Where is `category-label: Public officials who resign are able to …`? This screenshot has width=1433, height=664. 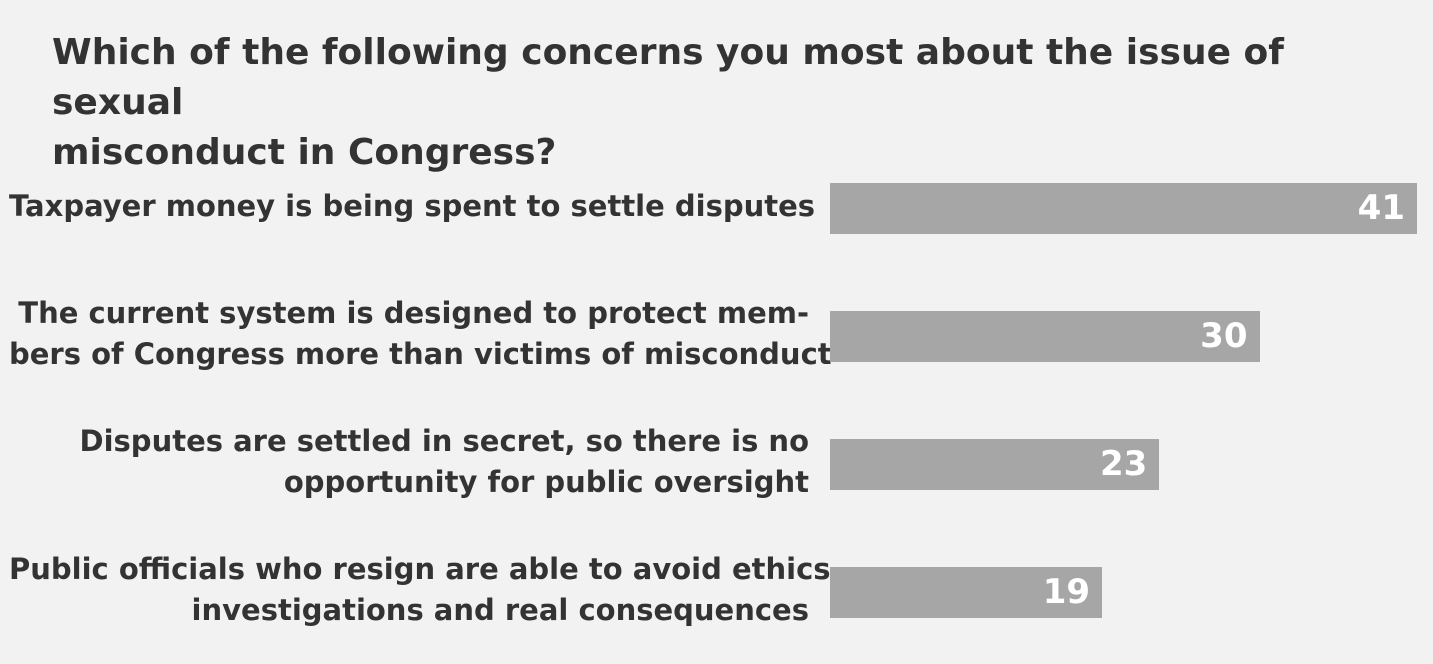 category-label: Public officials who resign are able to … is located at coordinates (420, 590).